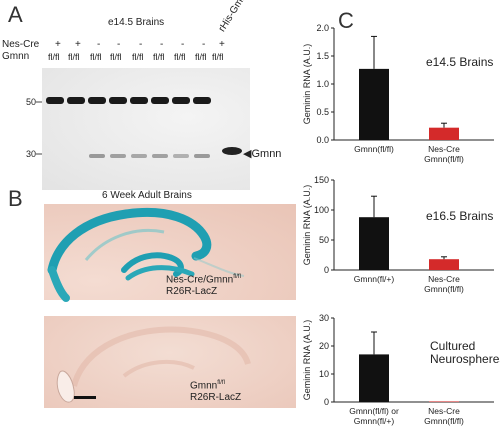  Describe the element at coordinates (139, 127) in the screenshot. I see `blot-bands` at that location.